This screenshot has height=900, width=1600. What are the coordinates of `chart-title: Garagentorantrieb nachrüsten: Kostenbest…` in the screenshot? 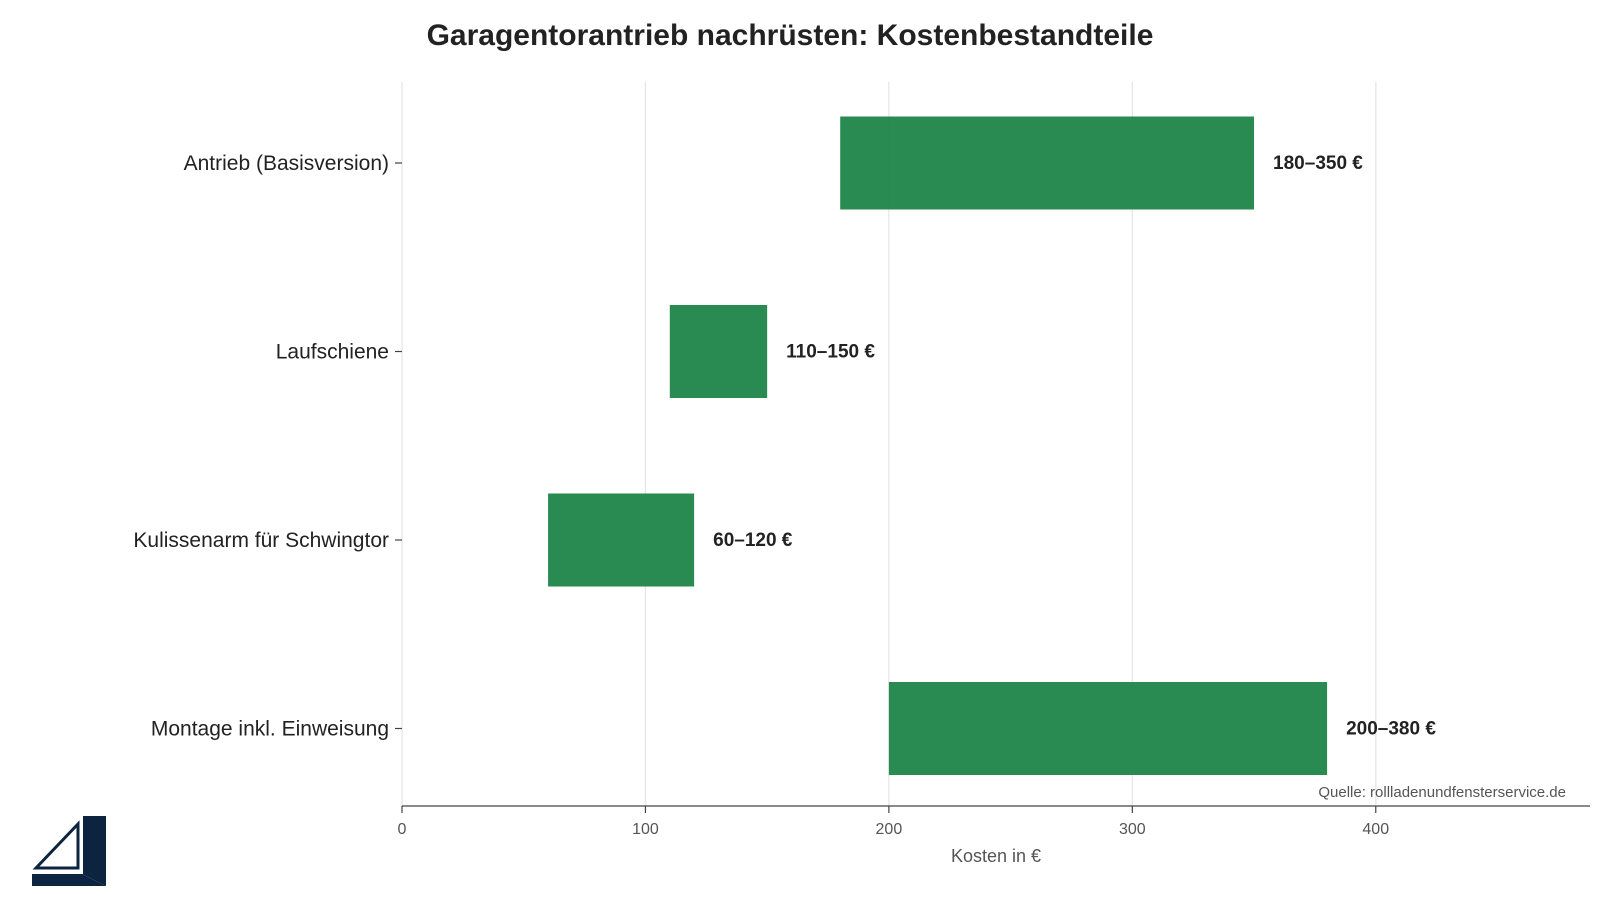 It's located at (790, 35).